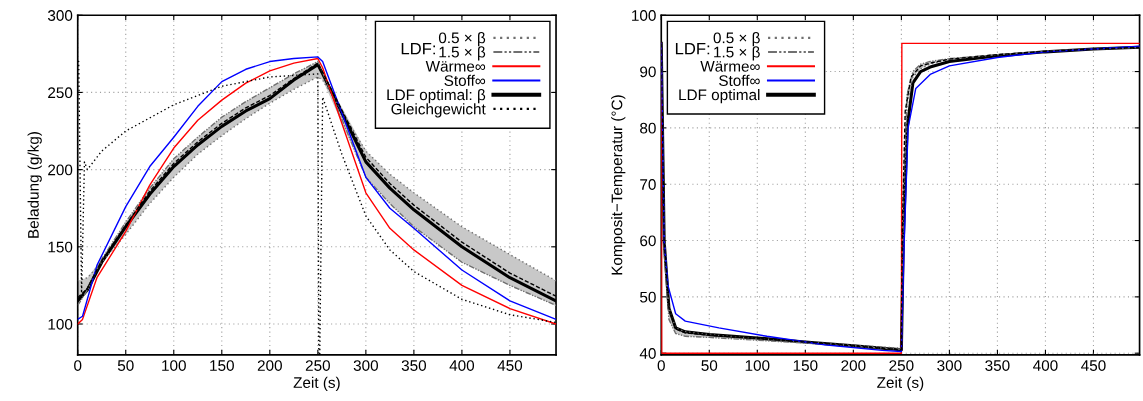 The image size is (1143, 401). Describe the element at coordinates (436, 96) in the screenshot. I see `legend-label: LDF optimal: β` at that location.